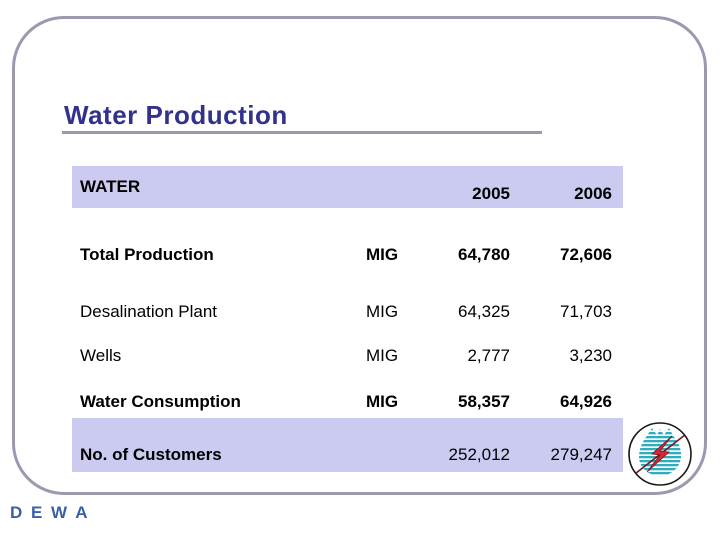 Image resolution: width=720 pixels, height=540 pixels. What do you see at coordinates (147, 254) in the screenshot?
I see `row-label: Total Production` at bounding box center [147, 254].